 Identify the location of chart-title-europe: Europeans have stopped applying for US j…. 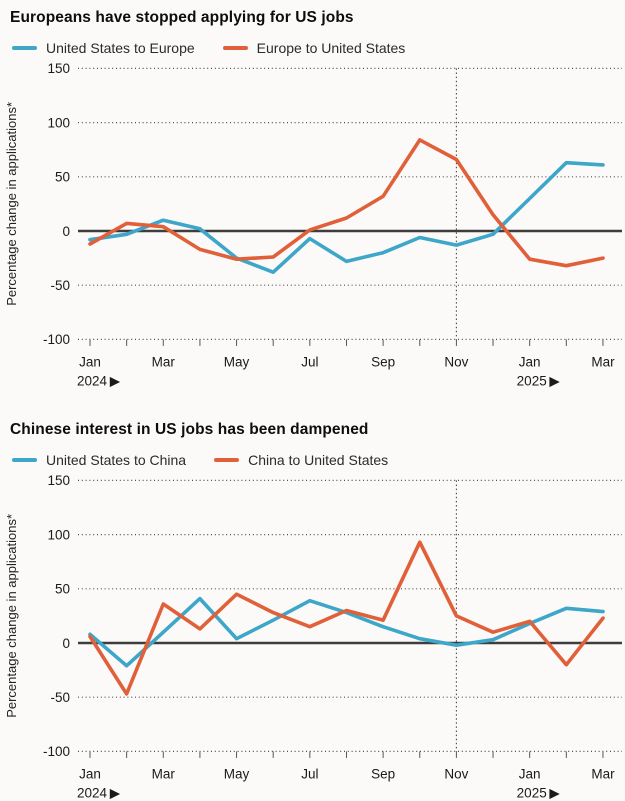
(182, 17).